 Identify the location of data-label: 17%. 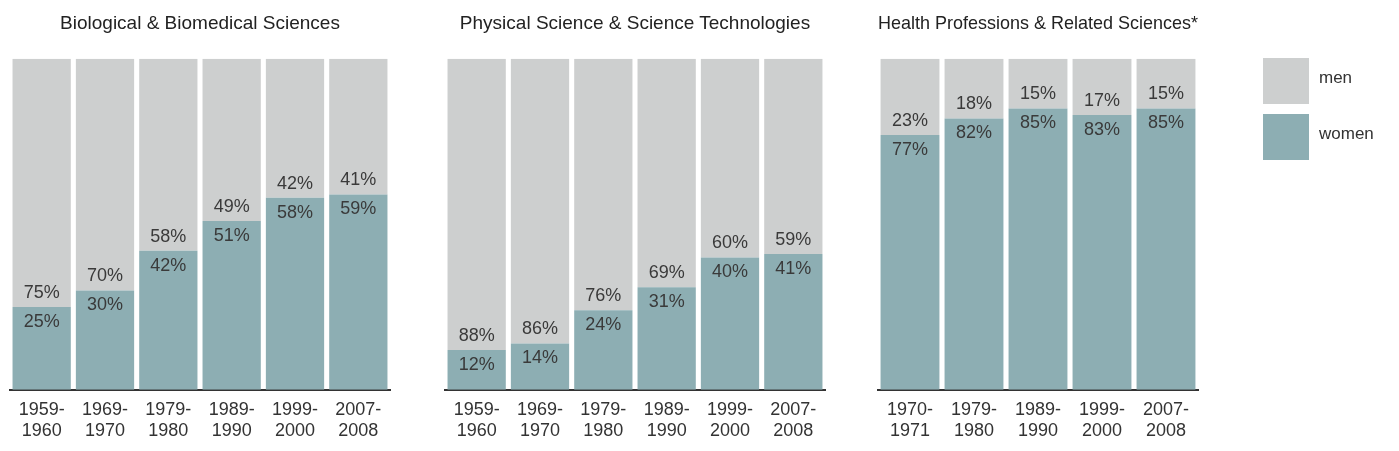
(1102, 100).